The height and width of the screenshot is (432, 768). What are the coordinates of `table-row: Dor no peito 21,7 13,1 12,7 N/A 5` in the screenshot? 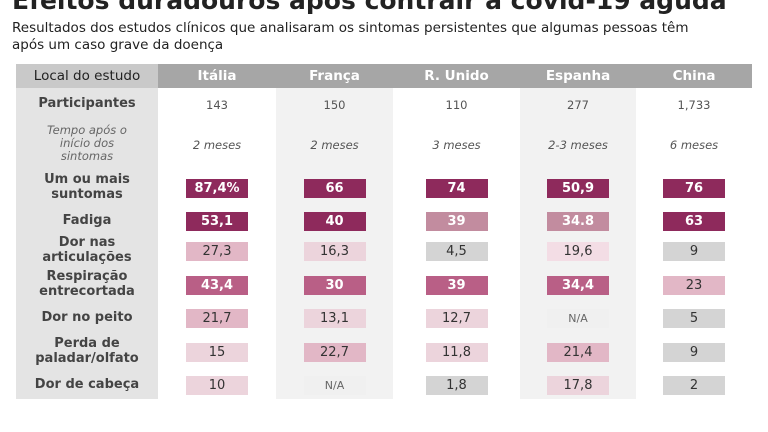 It's located at (384, 317).